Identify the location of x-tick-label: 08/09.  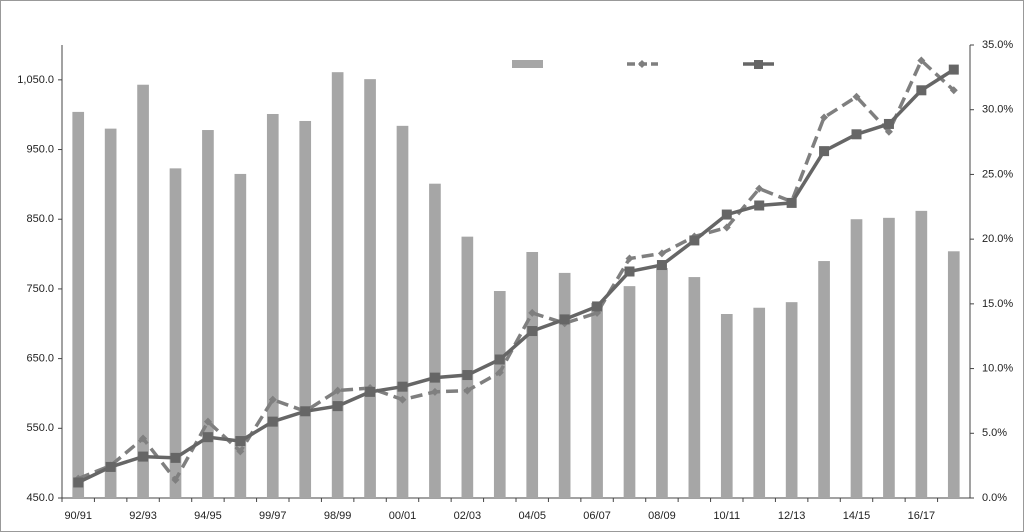
(662, 516).